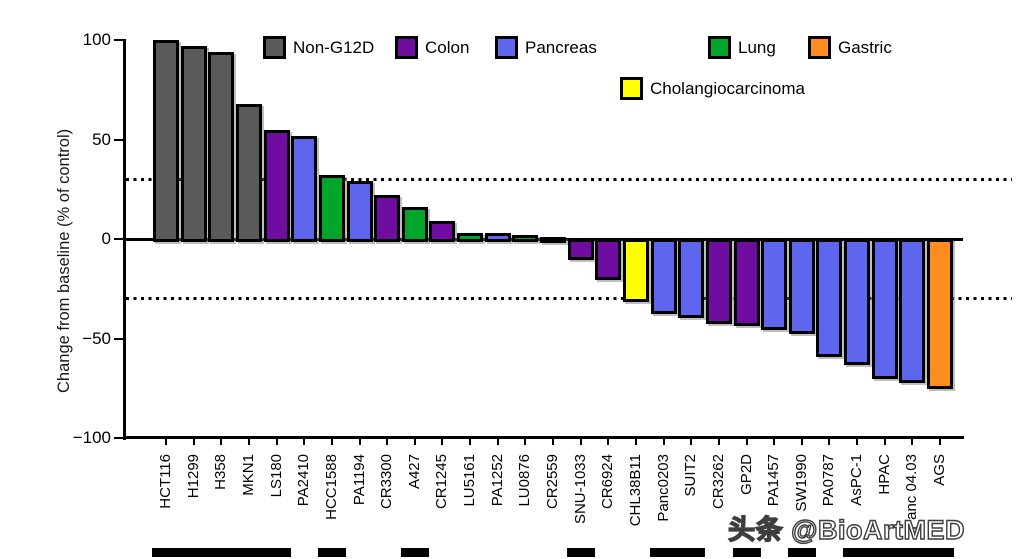 This screenshot has width=1031, height=559. Describe the element at coordinates (331, 487) in the screenshot. I see `x-tick-label: HCC1588` at that location.